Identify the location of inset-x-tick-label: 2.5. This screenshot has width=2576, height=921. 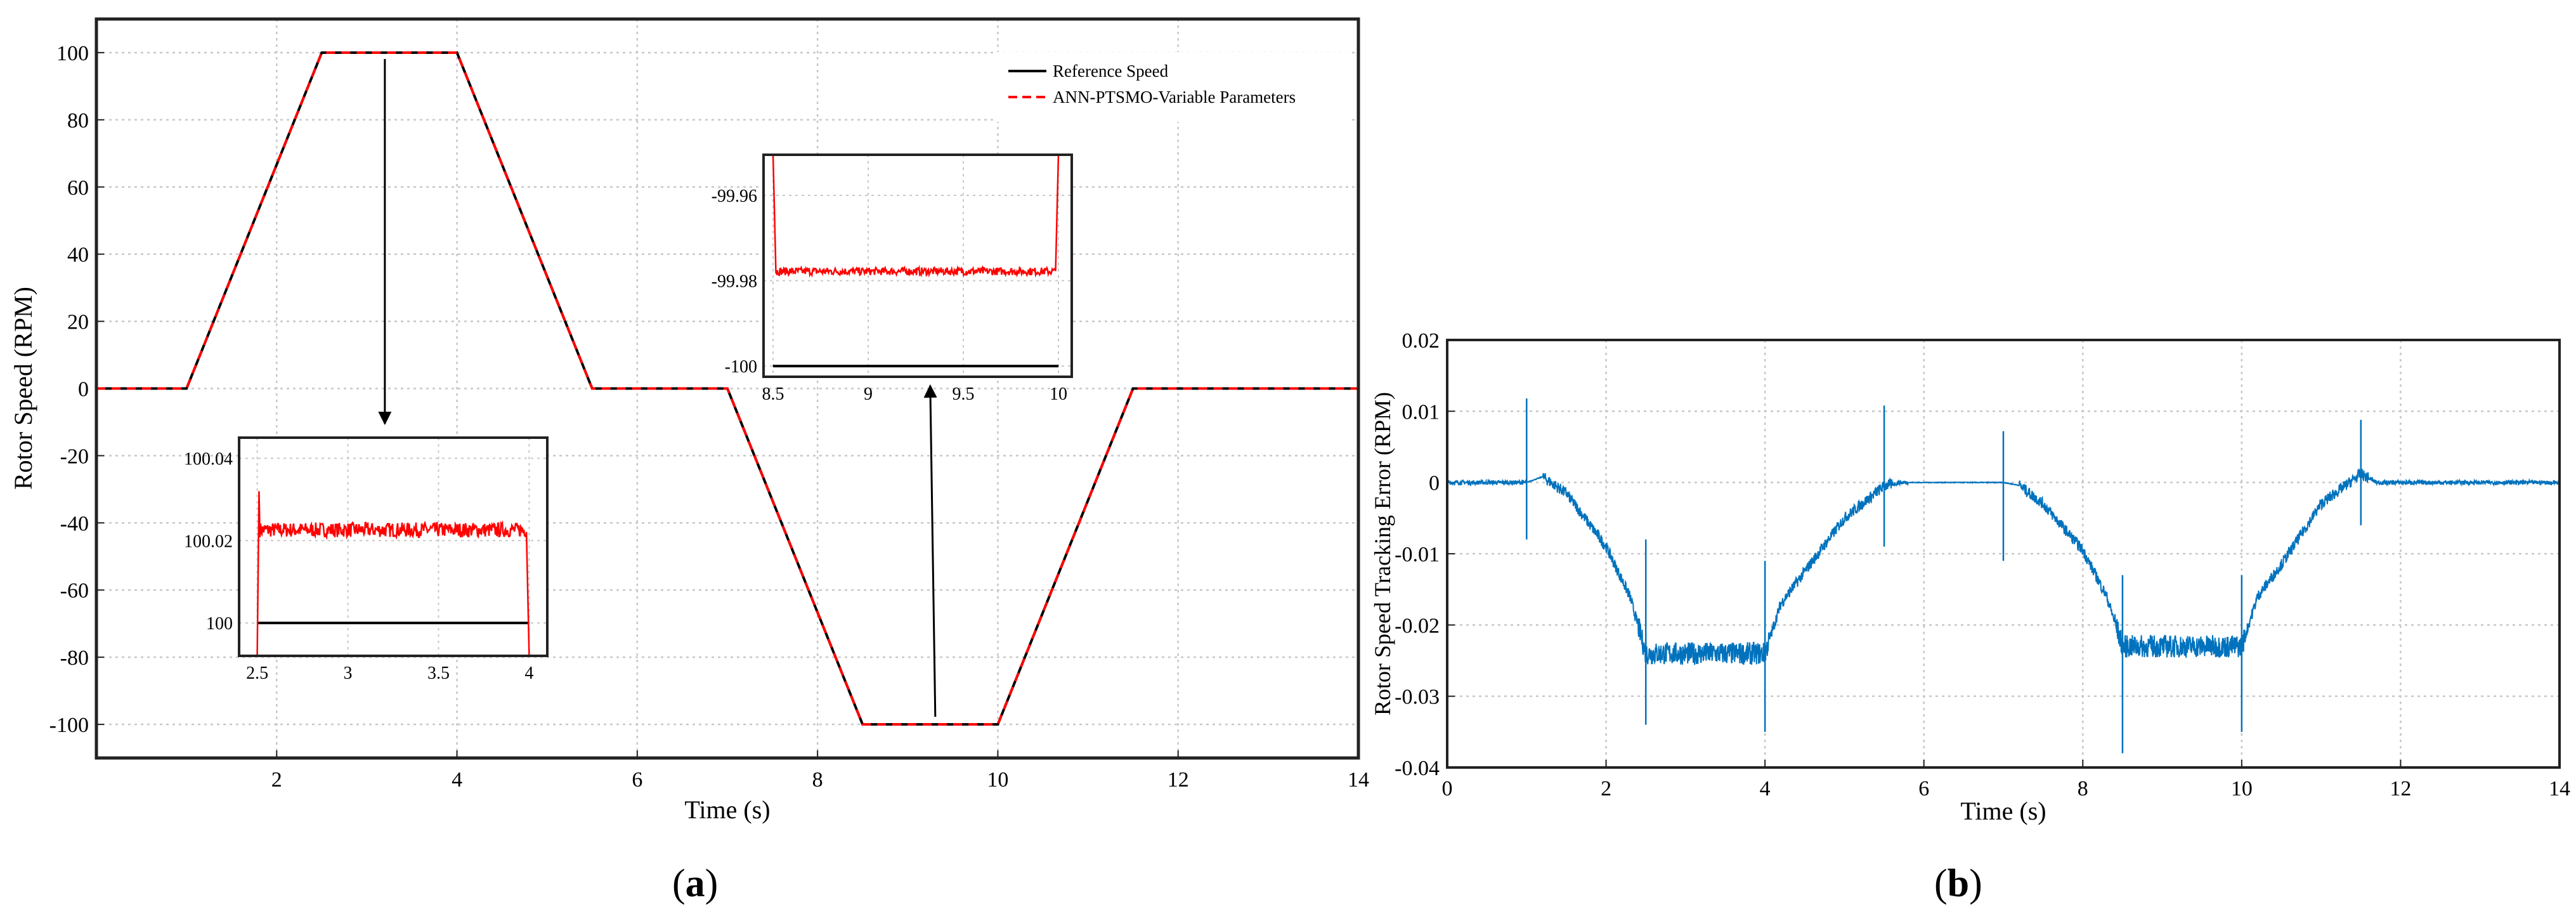
(257, 673).